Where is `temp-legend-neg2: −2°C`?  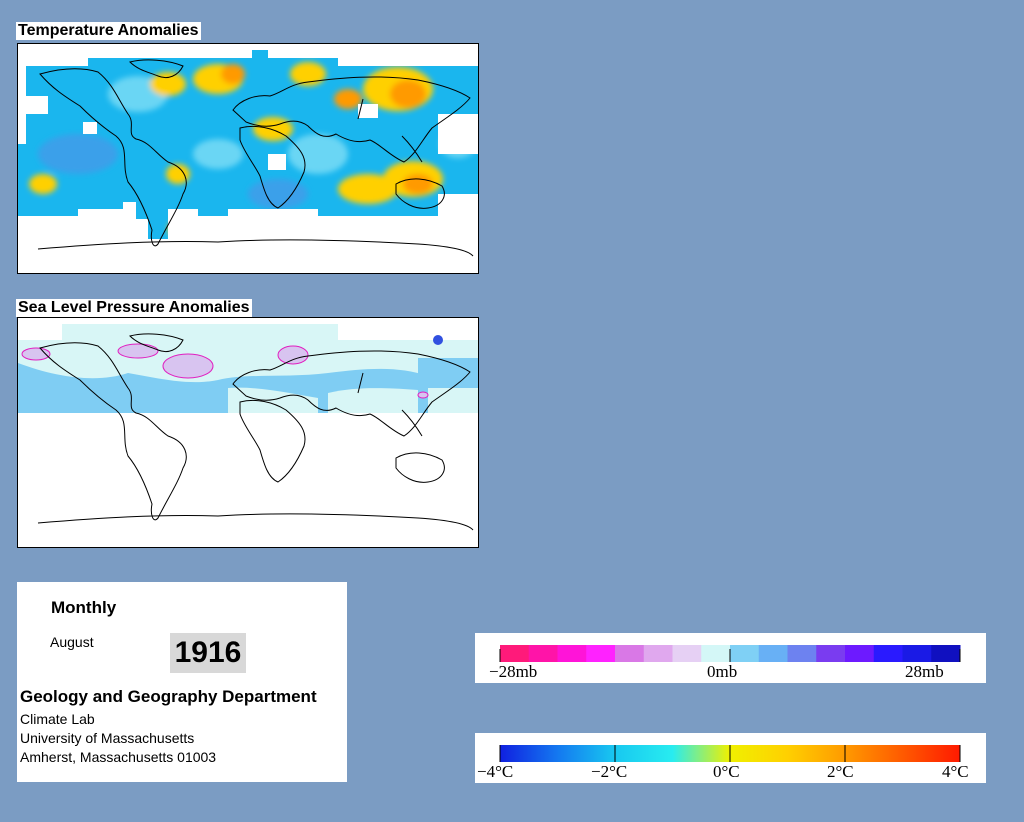 temp-legend-neg2: −2°C is located at coordinates (609, 771).